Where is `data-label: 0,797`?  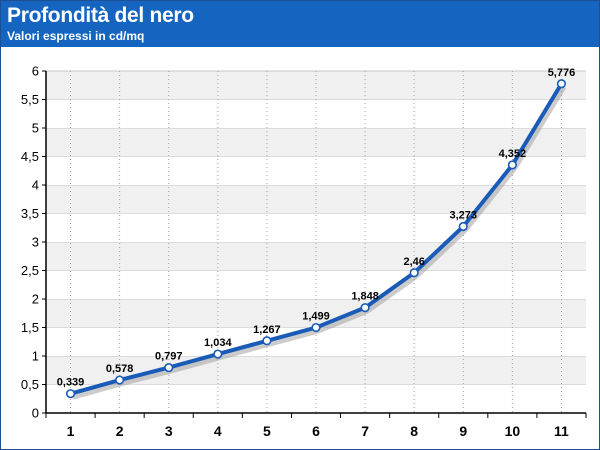
data-label: 0,797 is located at coordinates (169, 357).